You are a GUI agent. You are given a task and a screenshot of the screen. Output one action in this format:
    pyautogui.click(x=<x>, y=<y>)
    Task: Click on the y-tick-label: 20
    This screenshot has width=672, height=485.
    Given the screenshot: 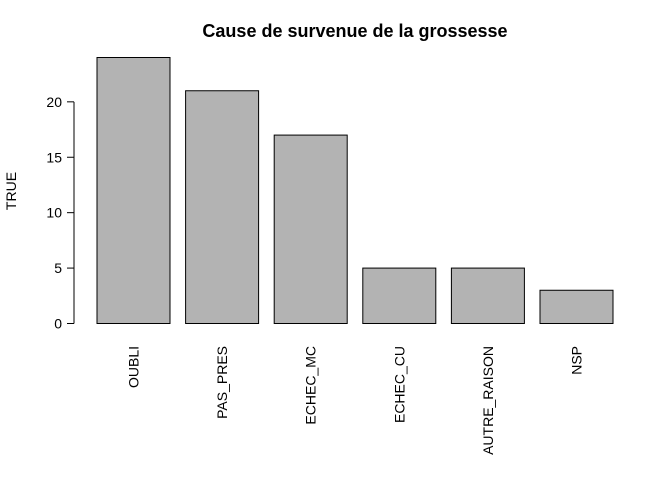 What is the action you would take?
    pyautogui.click(x=54, y=102)
    